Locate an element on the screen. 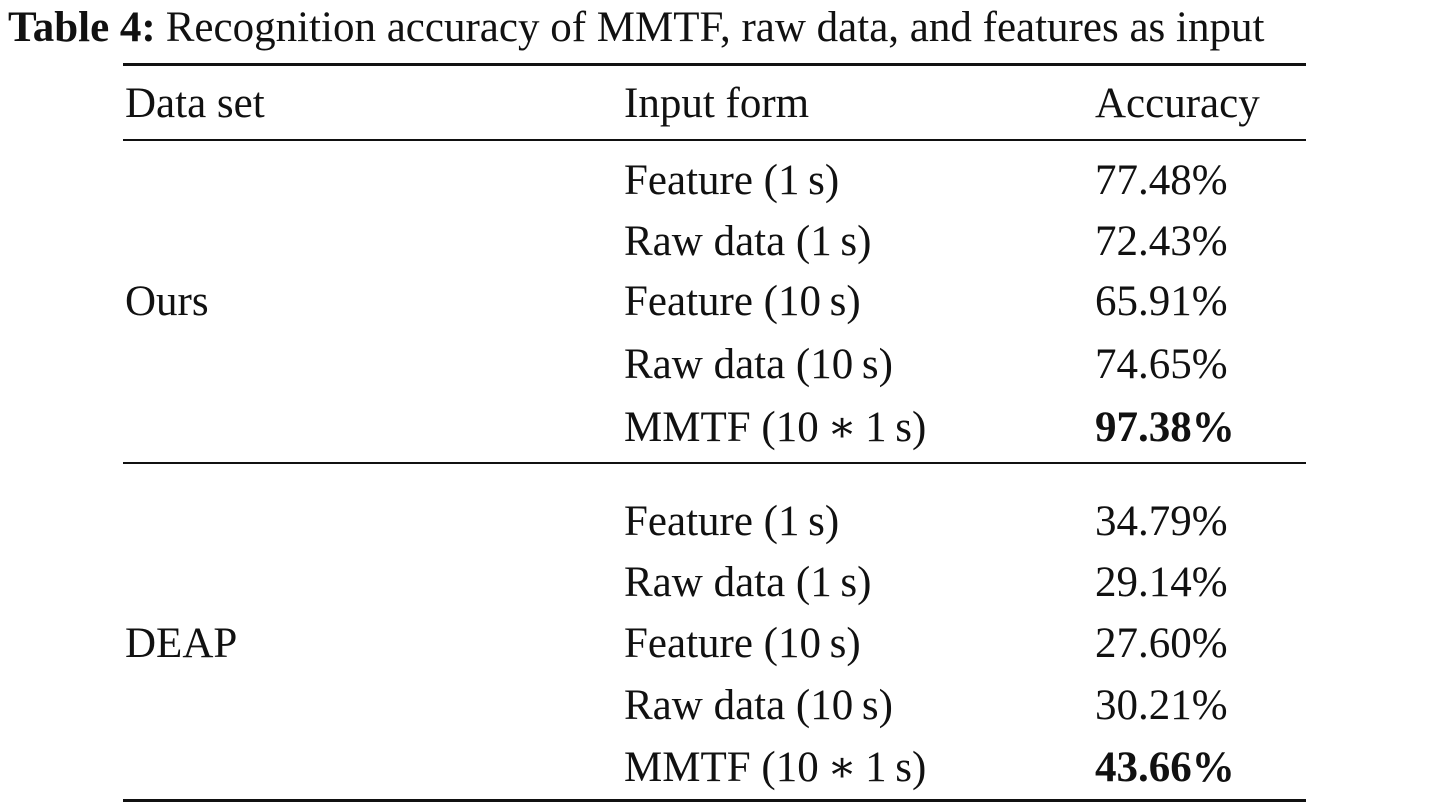  header-rule is located at coordinates (714, 140).